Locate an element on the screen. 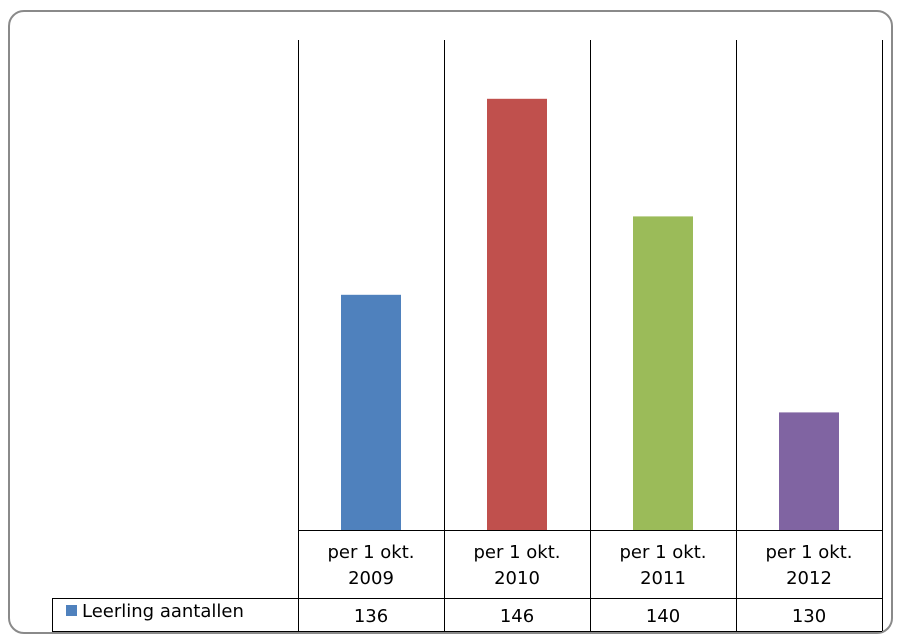 The height and width of the screenshot is (641, 899). legend-swatch is located at coordinates (71, 610).